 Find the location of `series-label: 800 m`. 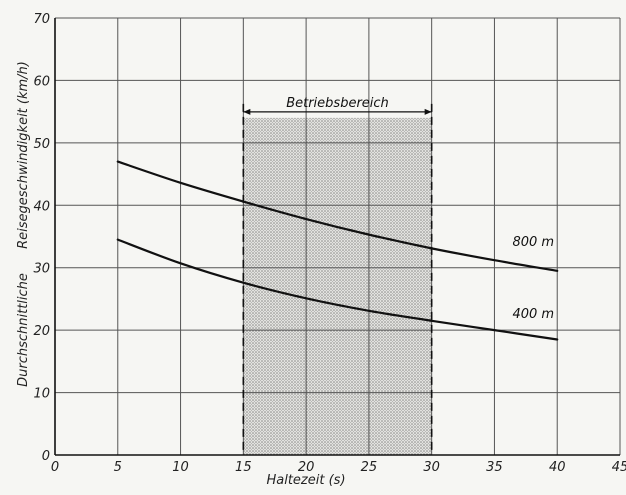

series-label: 800 m is located at coordinates (533, 242).